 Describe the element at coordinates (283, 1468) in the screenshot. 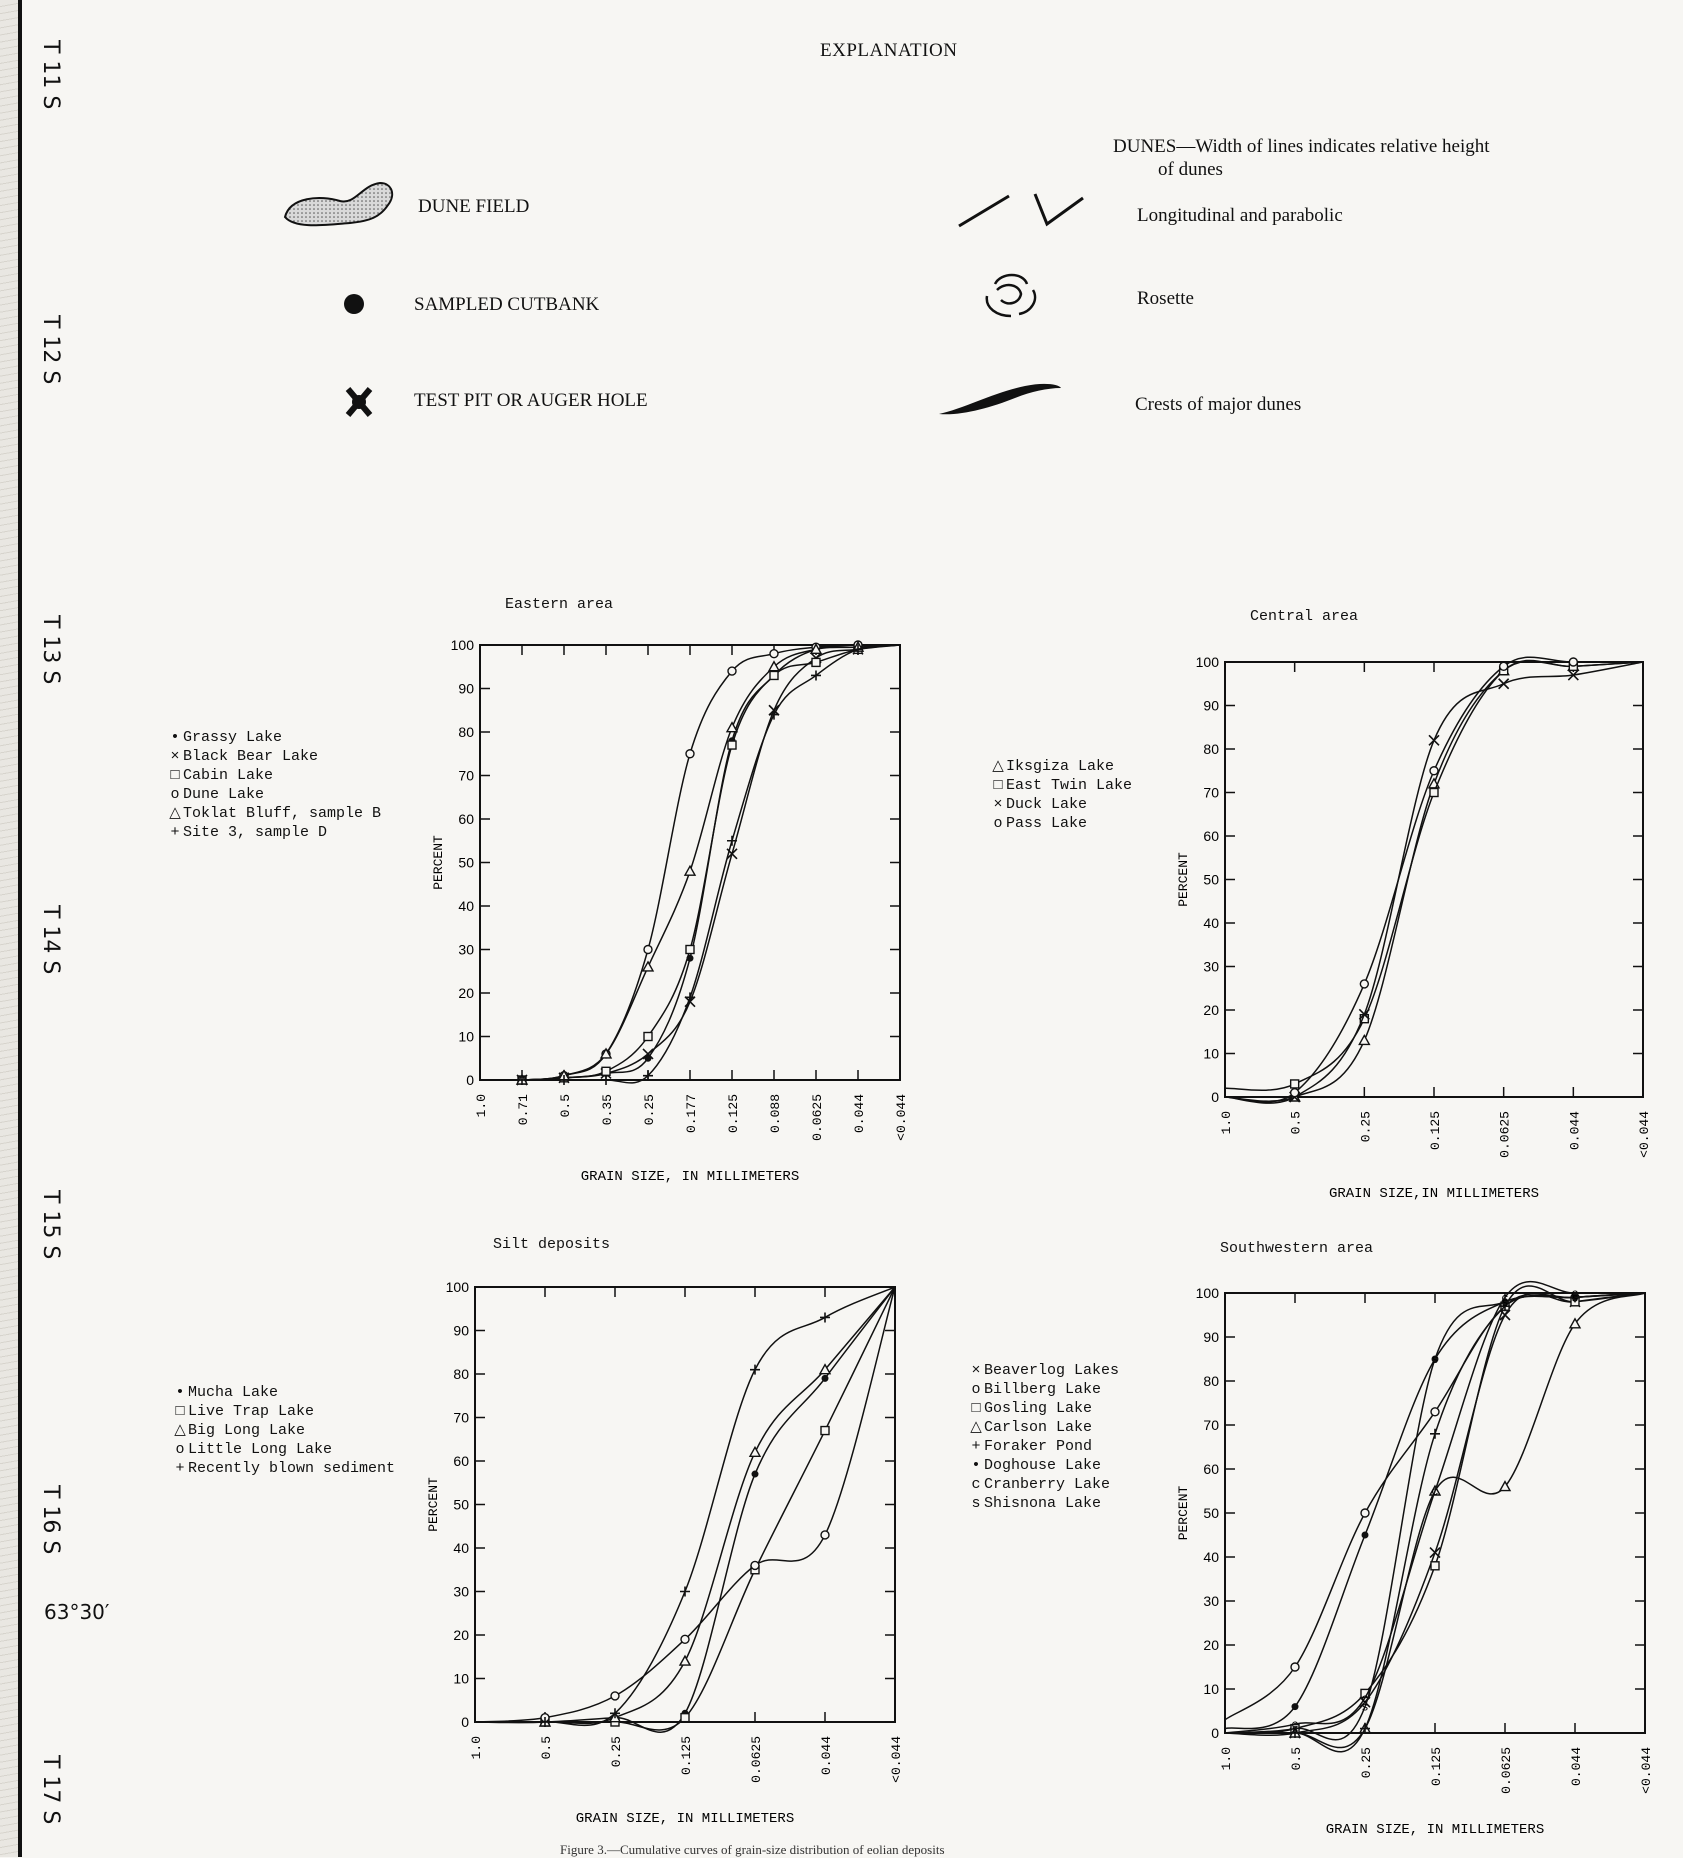

I see `legend-item: + Recently blown sediment` at that location.